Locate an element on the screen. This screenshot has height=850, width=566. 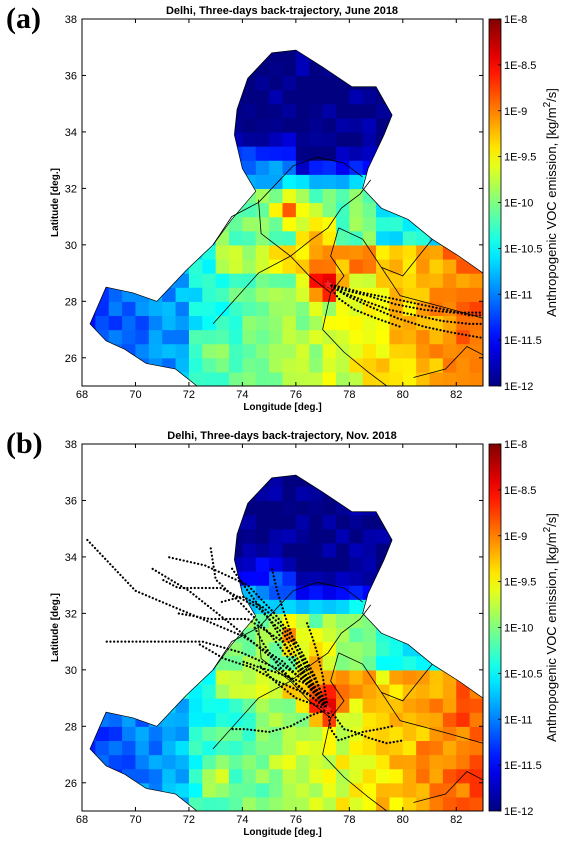
colorbar-tick-label: 1E-10 is located at coordinates (518, 629).